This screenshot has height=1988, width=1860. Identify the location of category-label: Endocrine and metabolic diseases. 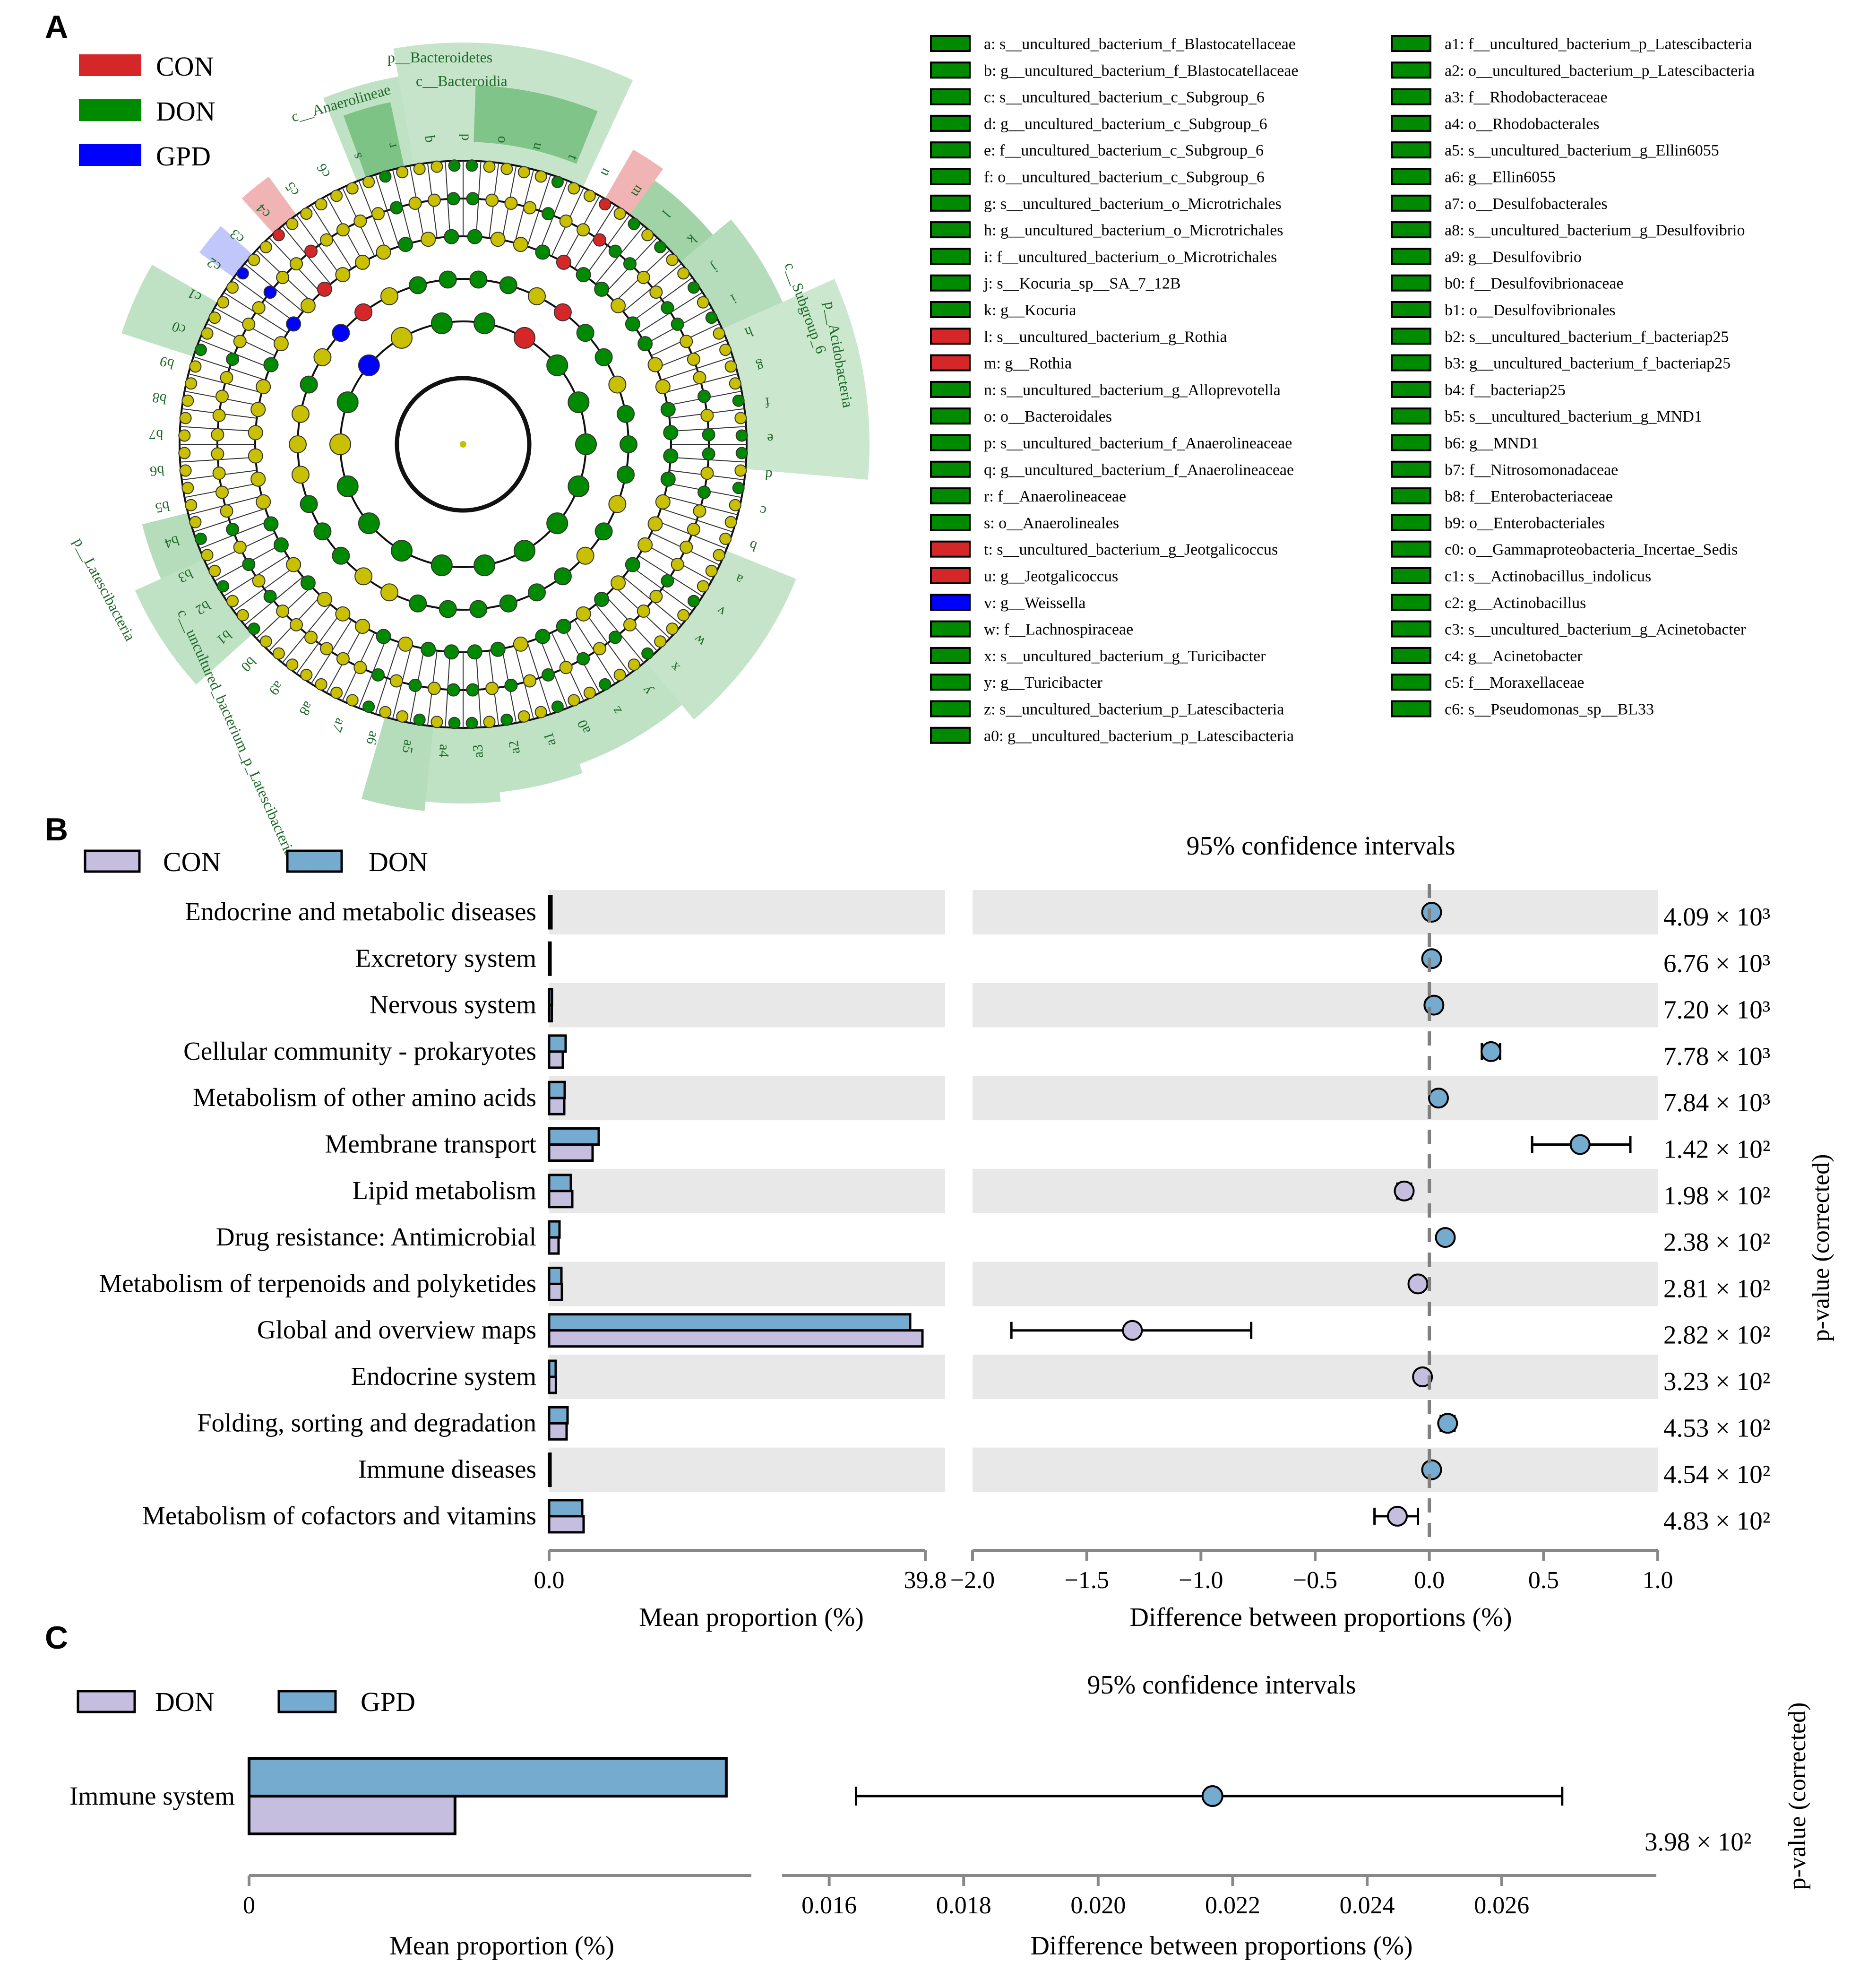
(360, 911).